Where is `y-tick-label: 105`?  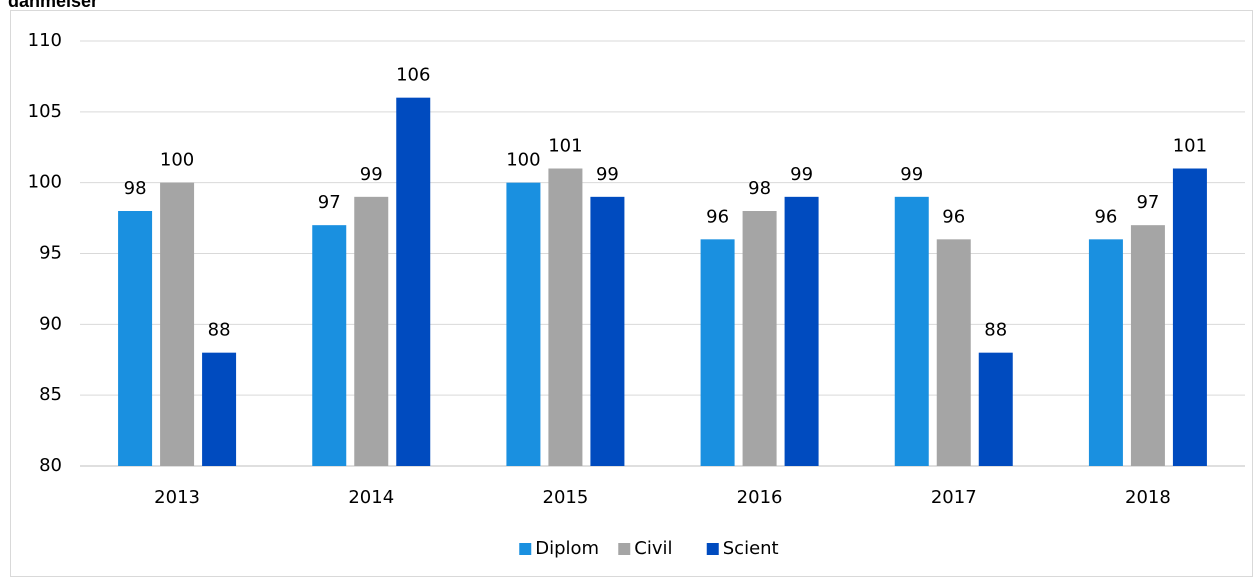
y-tick-label: 105 is located at coordinates (45, 111).